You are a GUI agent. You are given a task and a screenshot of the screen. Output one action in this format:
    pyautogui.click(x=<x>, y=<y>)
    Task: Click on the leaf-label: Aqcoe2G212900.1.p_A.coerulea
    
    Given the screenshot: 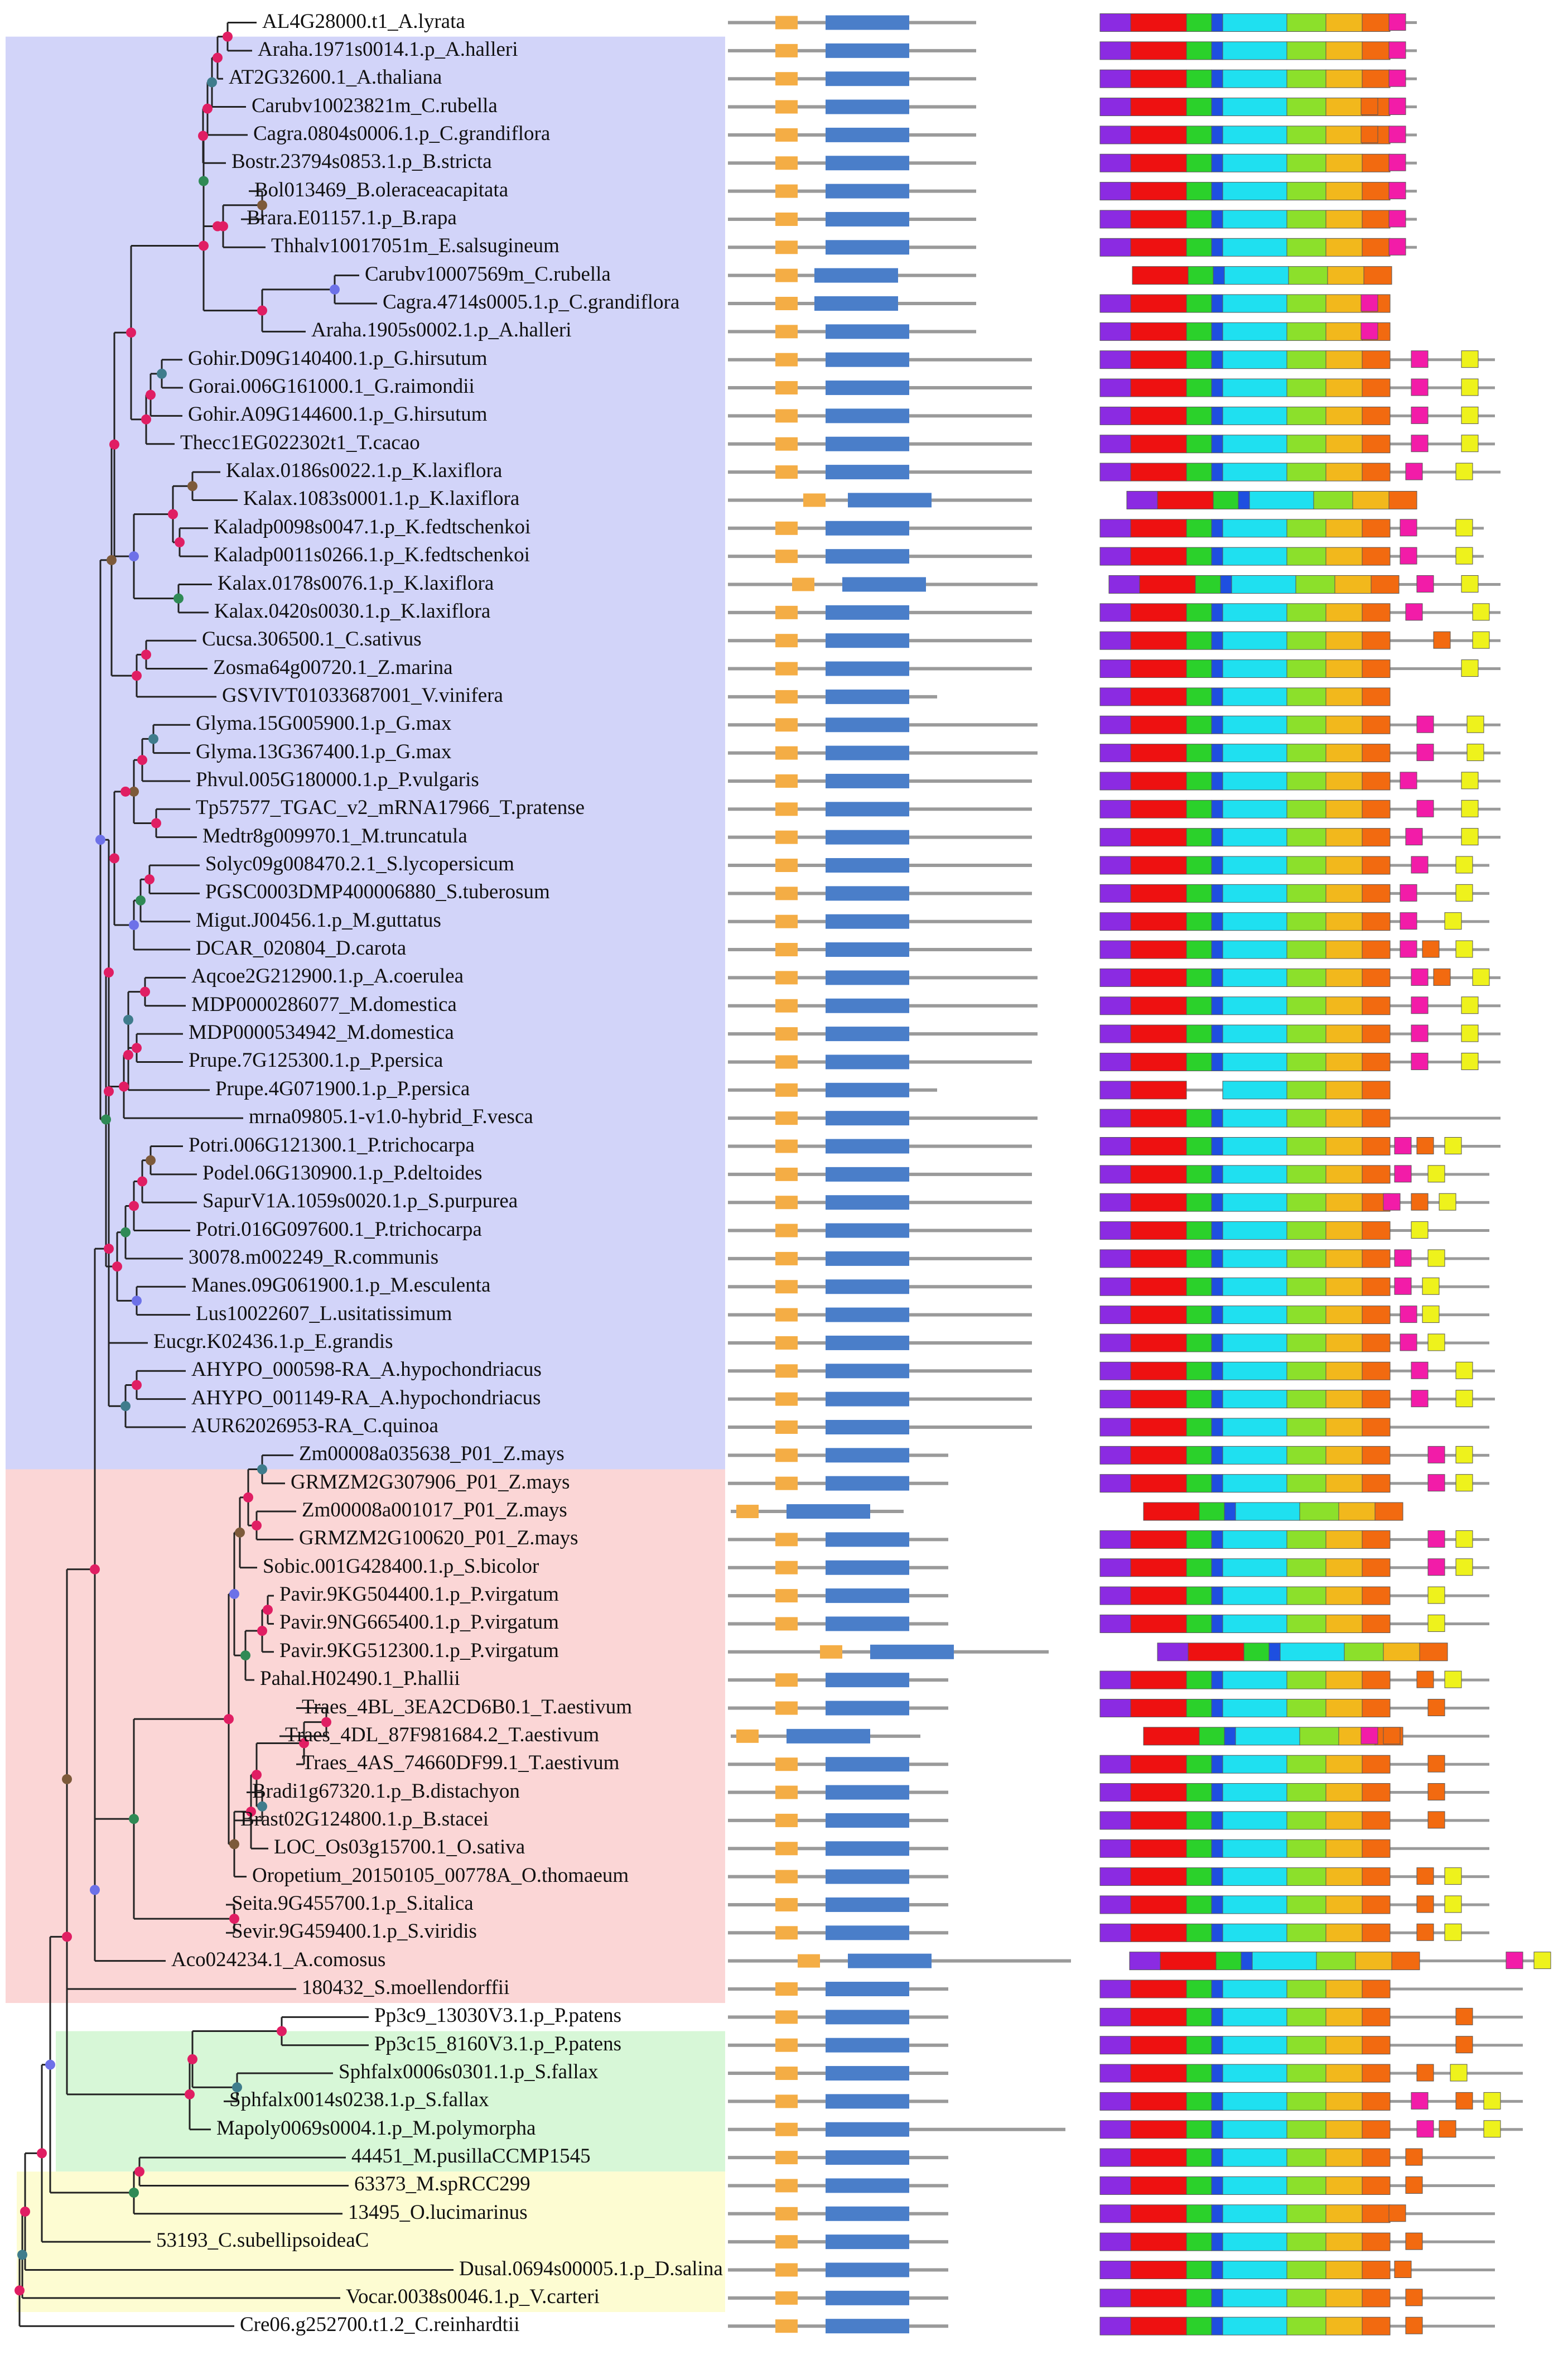 What is the action you would take?
    pyautogui.click(x=327, y=977)
    